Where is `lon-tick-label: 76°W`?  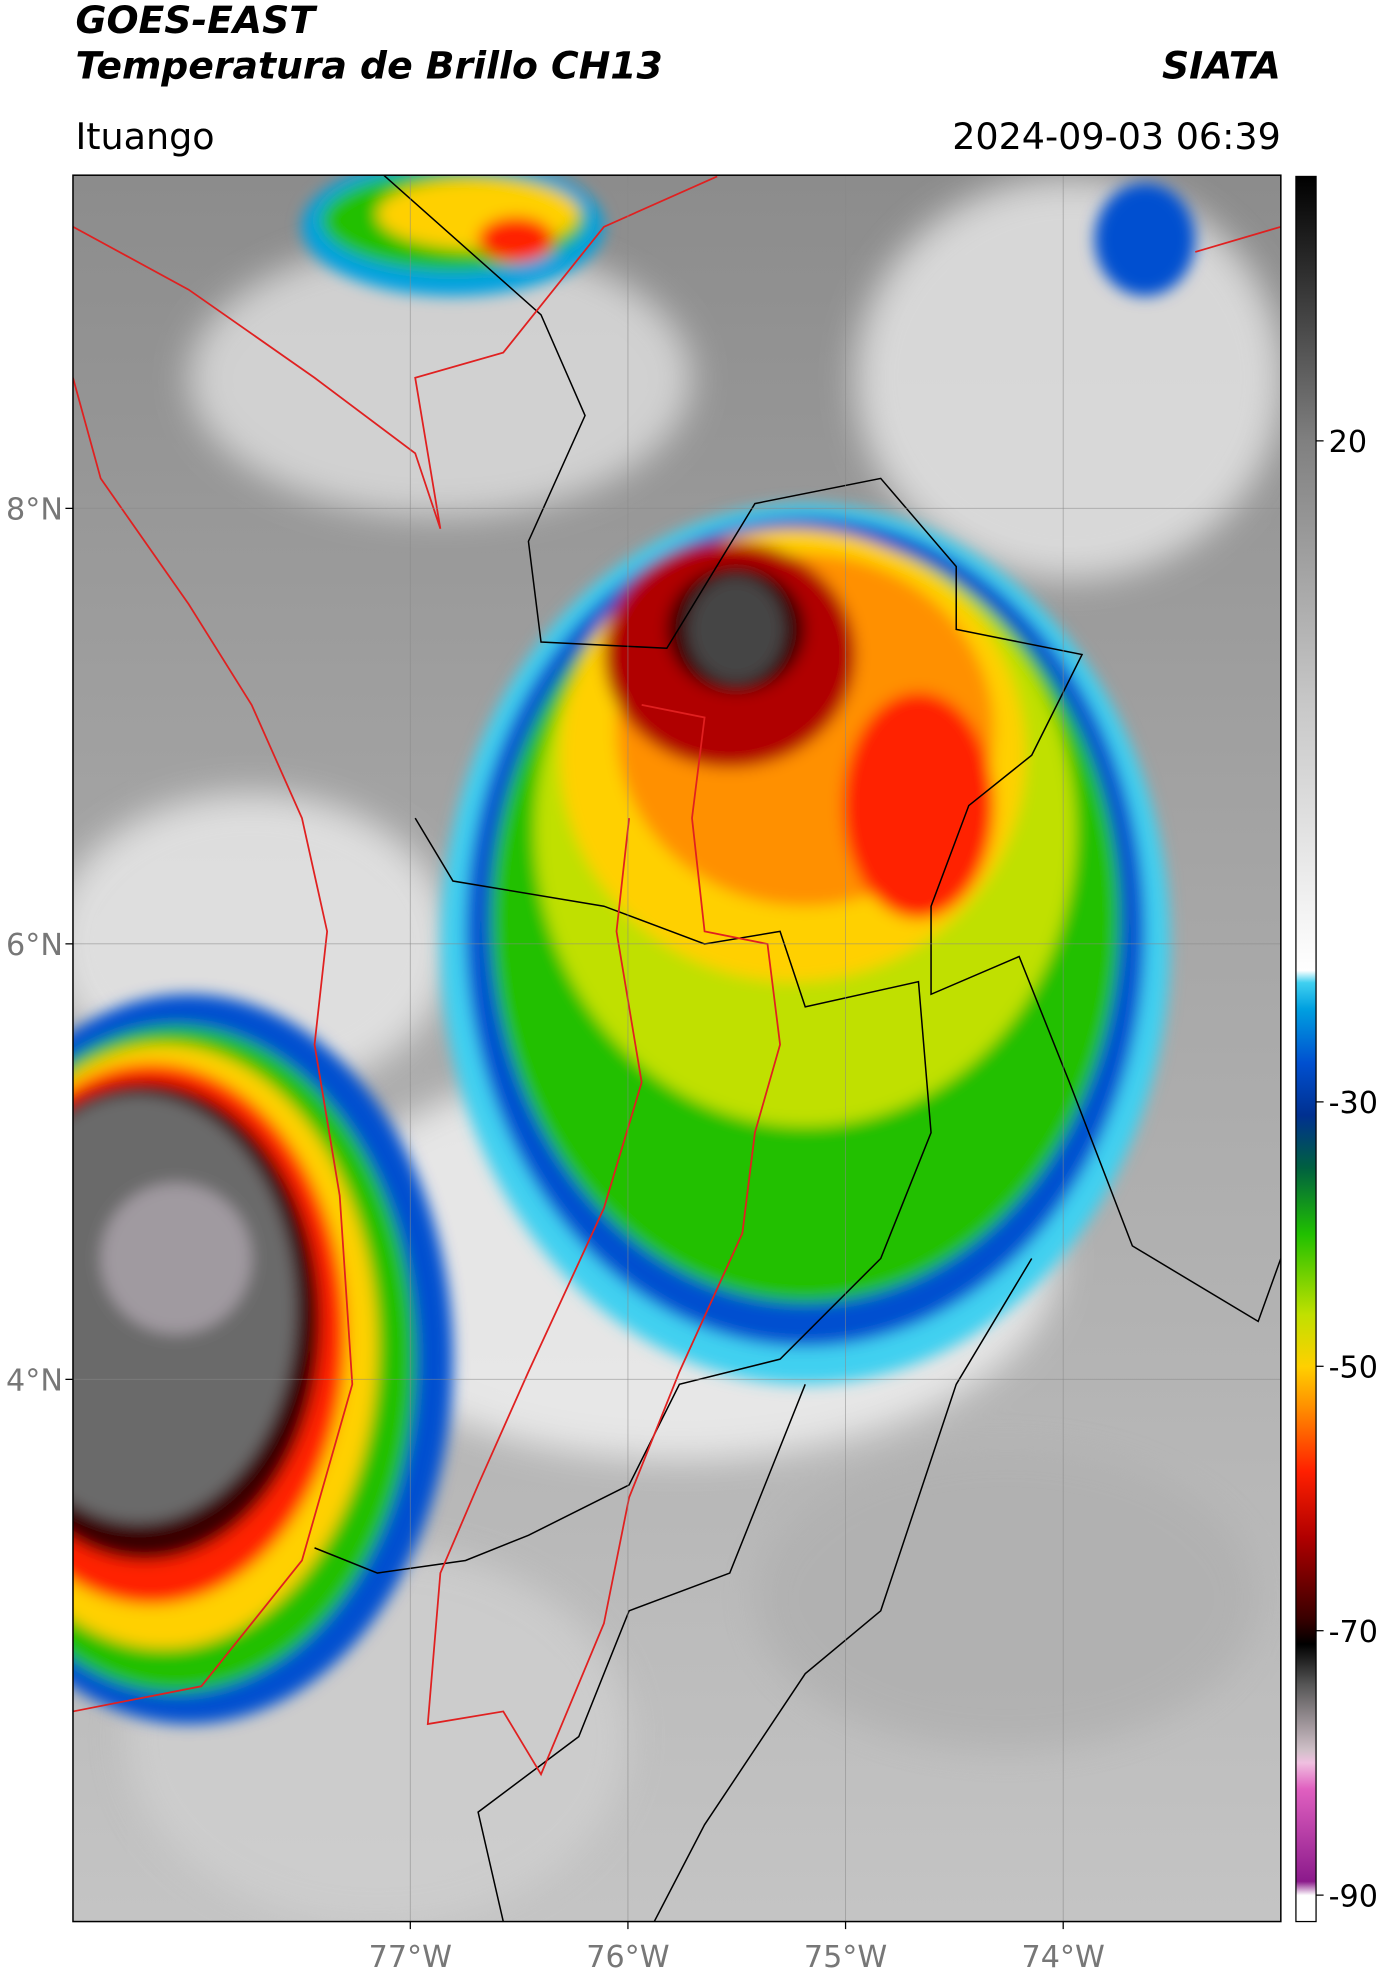 lon-tick-label: 76°W is located at coordinates (627, 1957).